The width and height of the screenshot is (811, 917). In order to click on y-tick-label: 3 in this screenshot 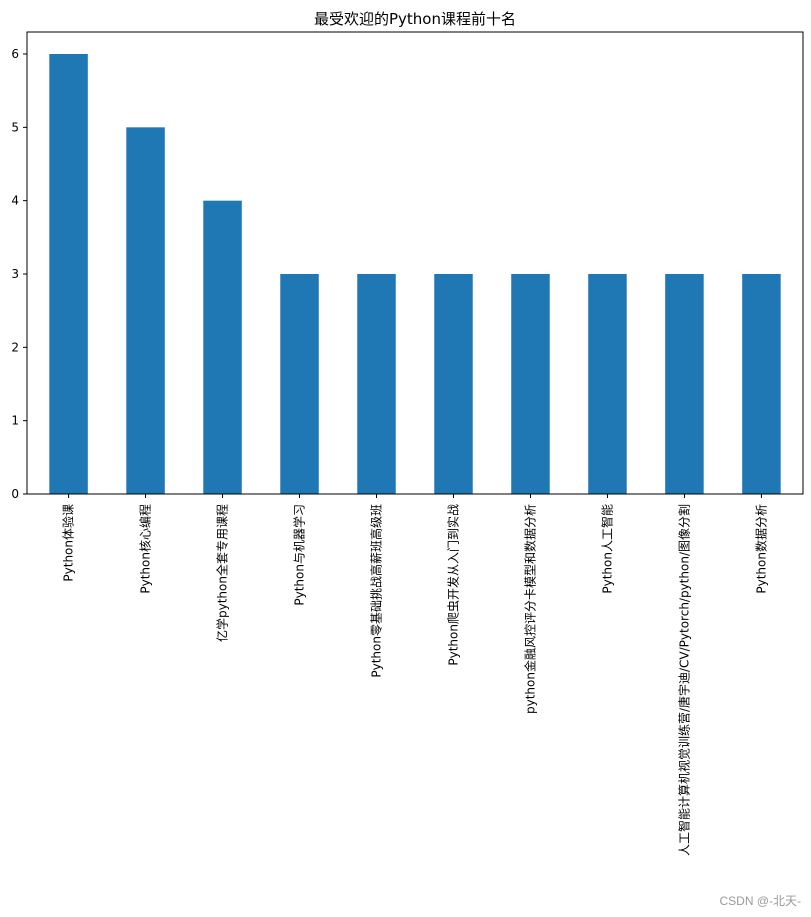, I will do `click(15, 274)`.